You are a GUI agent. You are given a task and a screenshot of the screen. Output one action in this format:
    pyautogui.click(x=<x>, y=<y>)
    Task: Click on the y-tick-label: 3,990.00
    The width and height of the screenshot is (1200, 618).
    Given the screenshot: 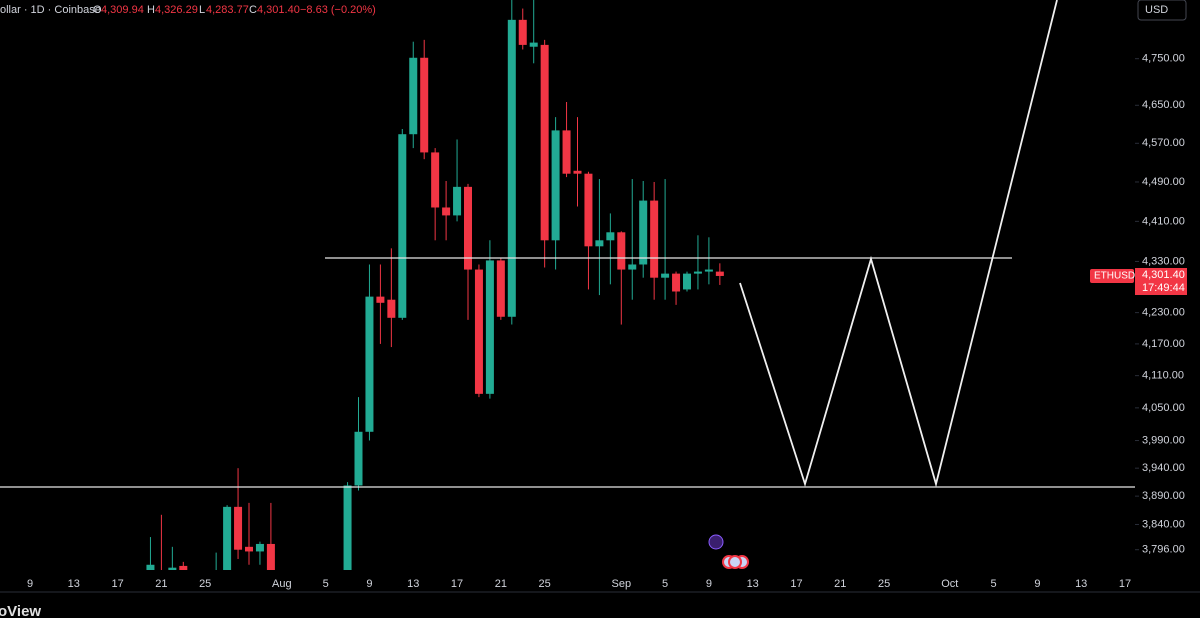 What is the action you would take?
    pyautogui.click(x=1163, y=440)
    